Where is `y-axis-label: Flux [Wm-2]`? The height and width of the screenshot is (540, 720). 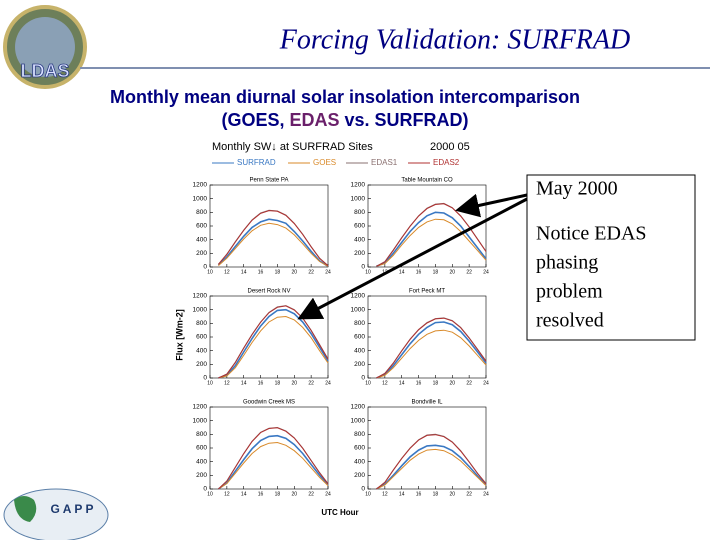
y-axis-label: Flux [Wm-2] is located at coordinates (179, 335).